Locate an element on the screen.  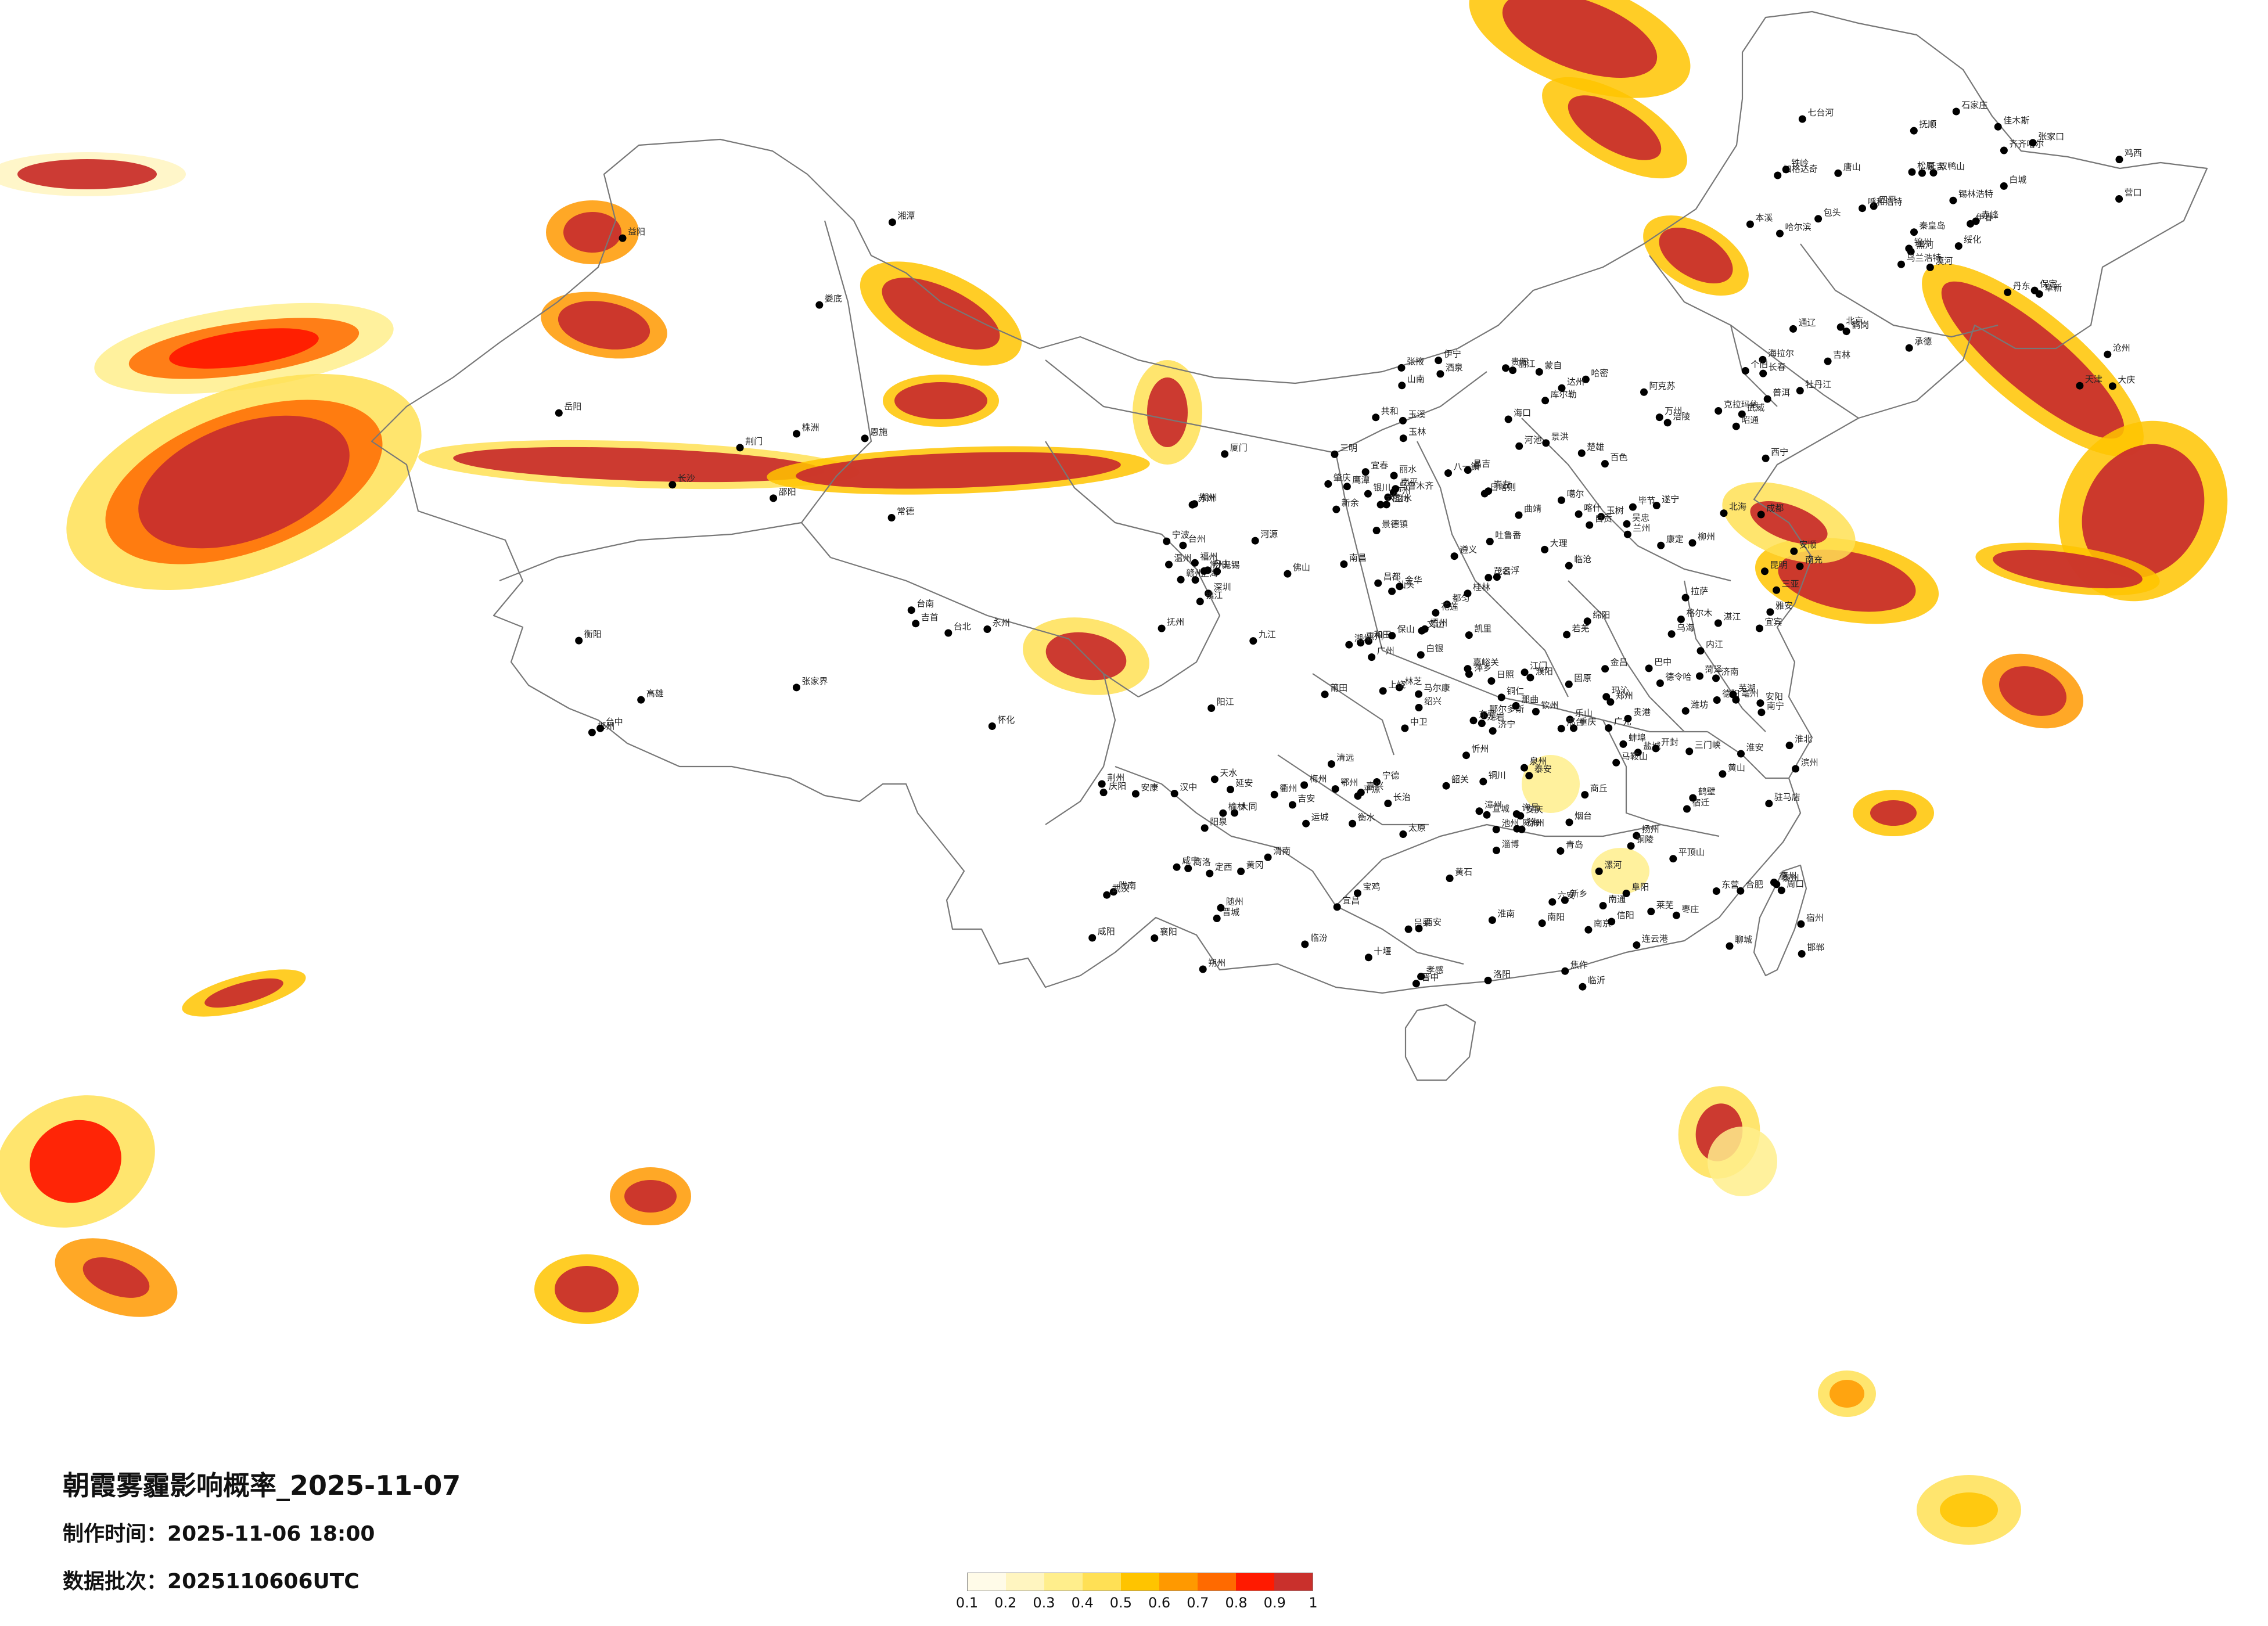
border-northeast is located at coordinates (1864, 331).